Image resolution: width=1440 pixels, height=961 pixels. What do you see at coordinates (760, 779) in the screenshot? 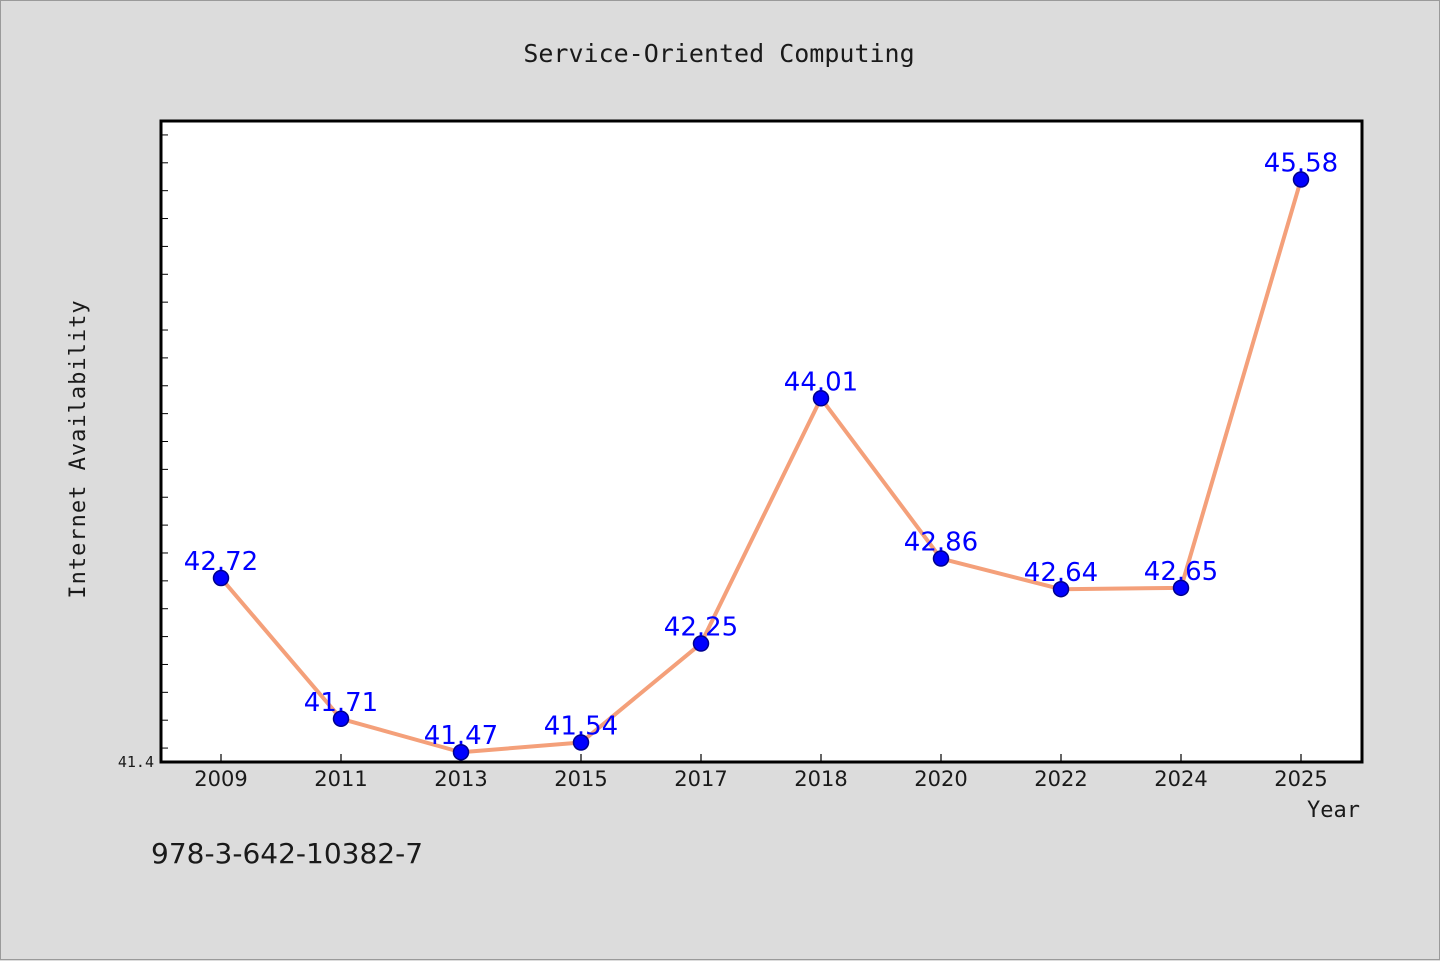
I see `x-tick-labels: 2009 2011 2013 2015 2017 2018 2020 2022 2024 2025` at bounding box center [760, 779].